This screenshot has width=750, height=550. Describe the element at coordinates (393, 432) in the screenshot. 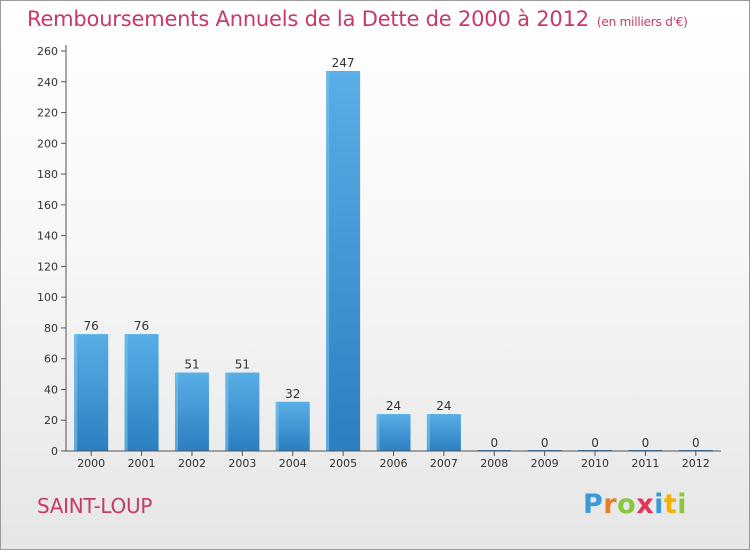

I see `bar-2006` at that location.